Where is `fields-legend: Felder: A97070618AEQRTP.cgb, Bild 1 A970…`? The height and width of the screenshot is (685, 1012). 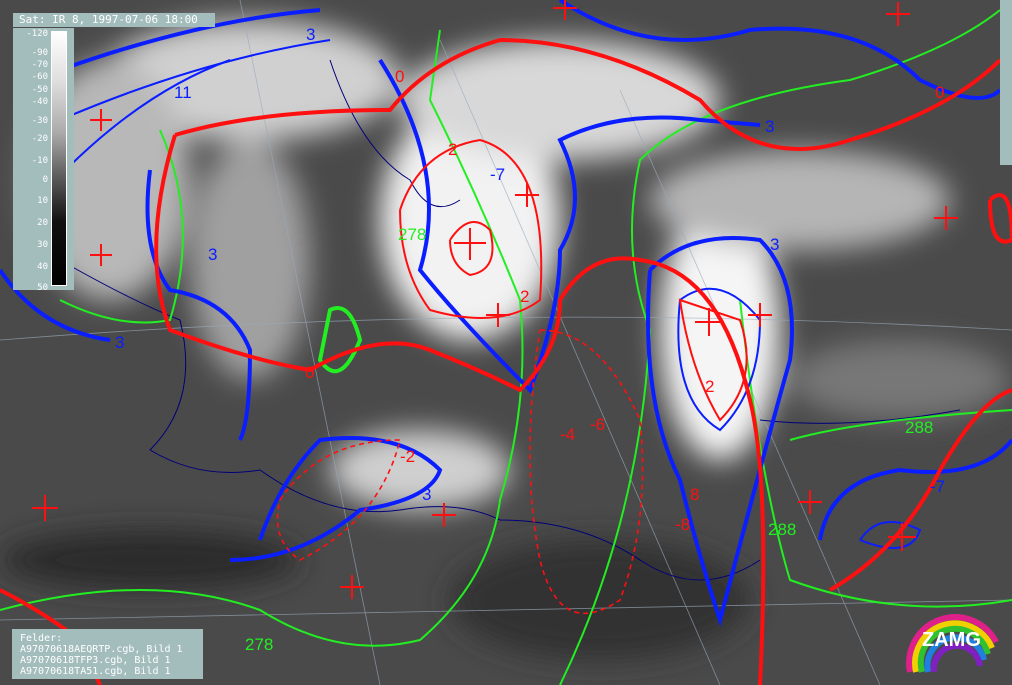 fields-legend: Felder: A97070618AEQRTP.cgb, Bild 1 A970… is located at coordinates (107, 654).